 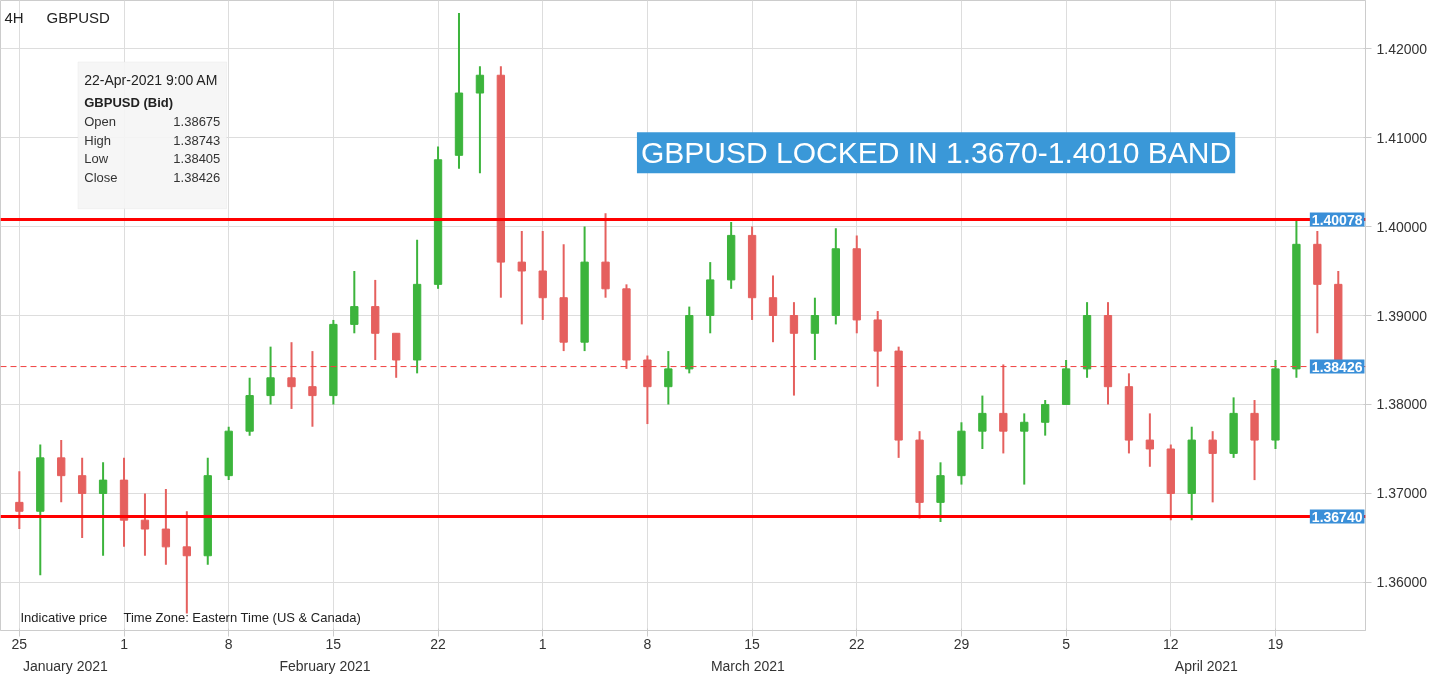 What do you see at coordinates (1402, 582) in the screenshot?
I see `y-tick-label: 1.36000` at bounding box center [1402, 582].